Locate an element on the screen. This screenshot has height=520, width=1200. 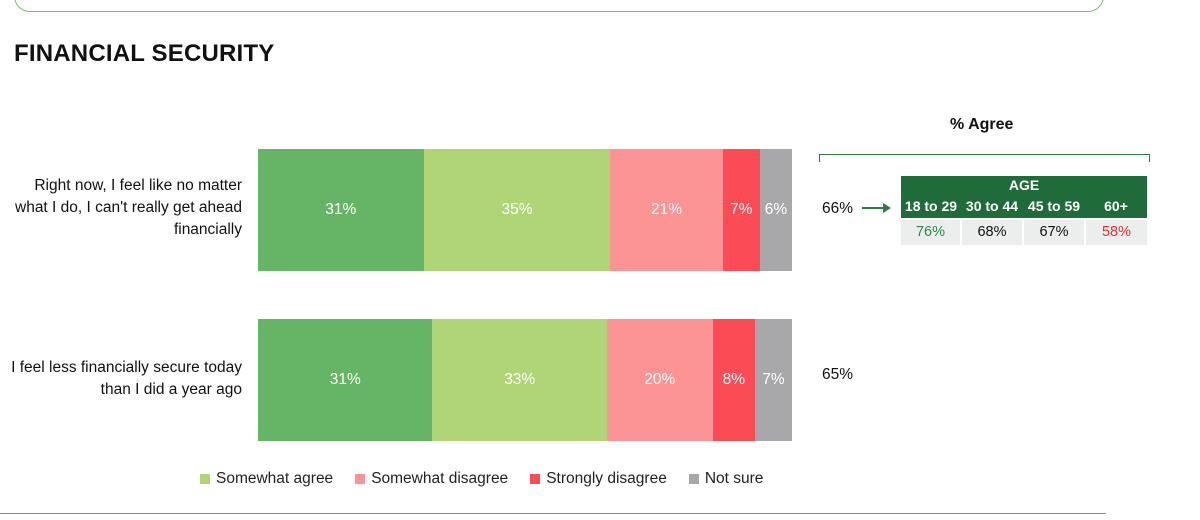
legend-item-not-sure: Not sure is located at coordinates (726, 479).